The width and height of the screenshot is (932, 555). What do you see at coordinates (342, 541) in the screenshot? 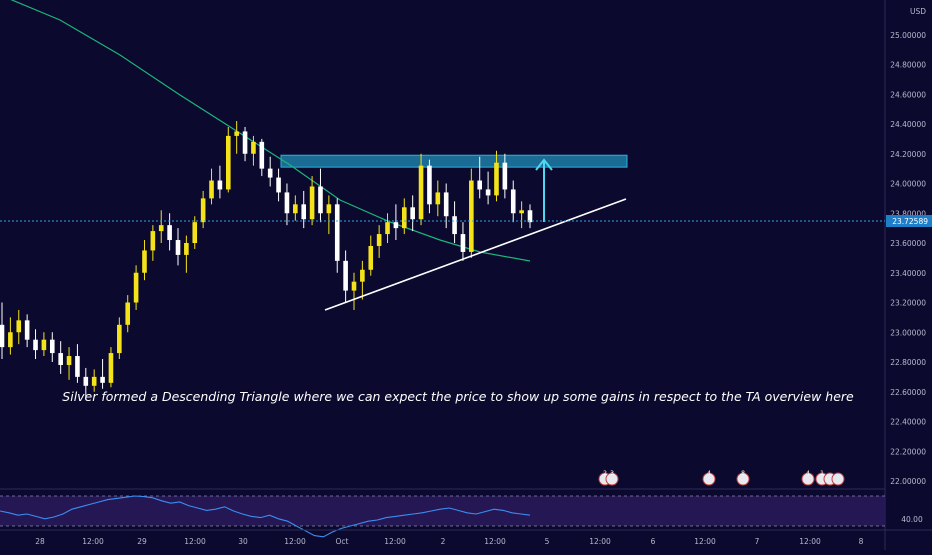
I see `time-tick-label: Oct` at bounding box center [342, 541].